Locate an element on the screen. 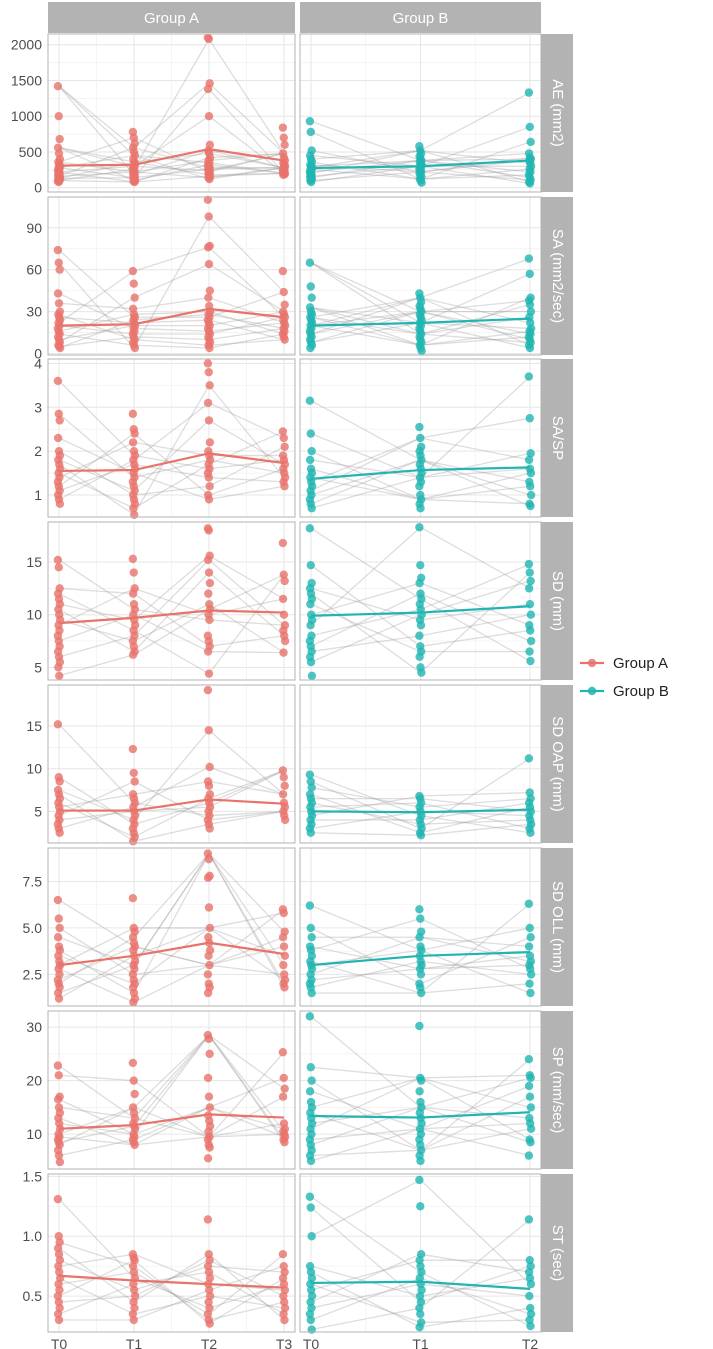 The width and height of the screenshot is (713, 1349). row-strip-label: SD OLL (mm) is located at coordinates (557, 927).